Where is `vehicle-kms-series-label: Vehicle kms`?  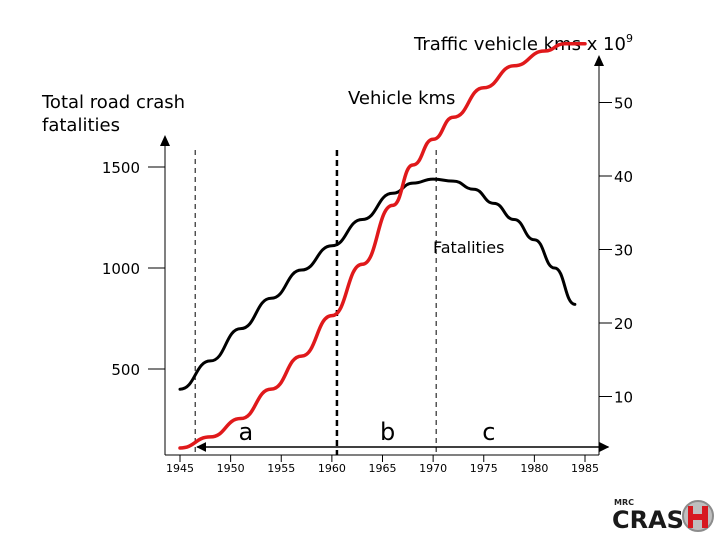 vehicle-kms-series-label: Vehicle kms is located at coordinates (401, 98).